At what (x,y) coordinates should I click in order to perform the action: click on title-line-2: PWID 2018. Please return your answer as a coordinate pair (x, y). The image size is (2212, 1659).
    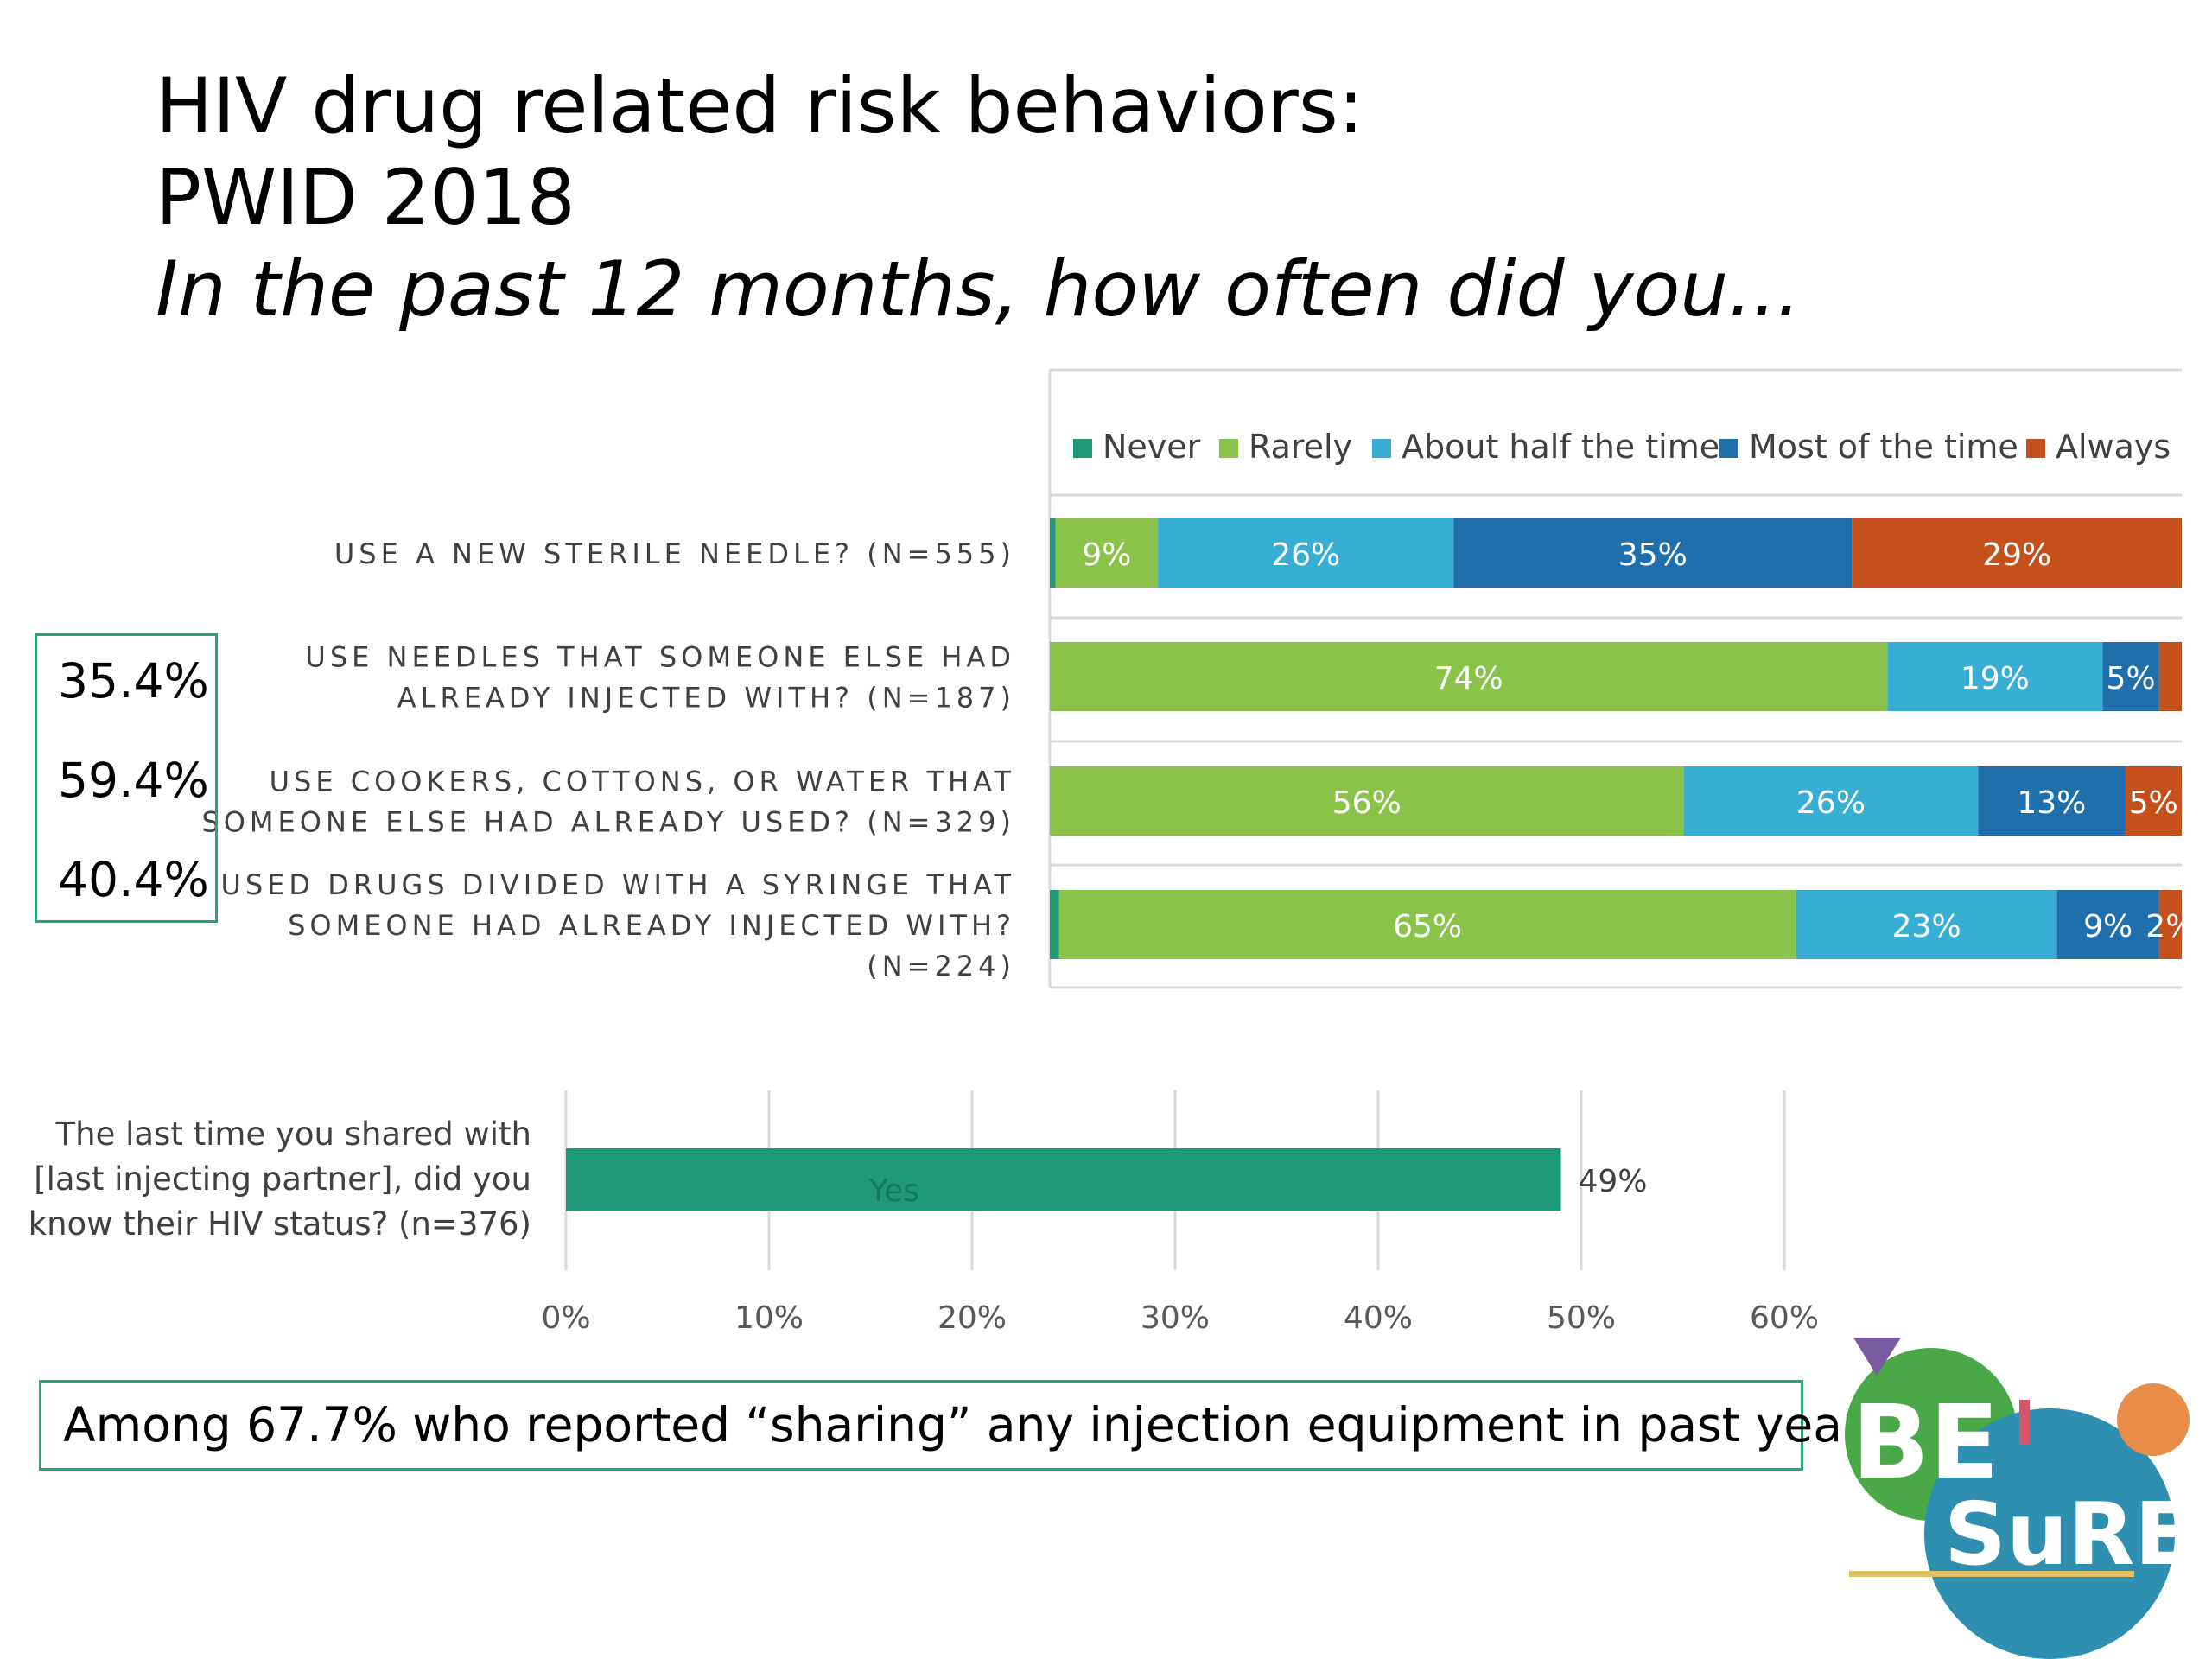
    Looking at the image, I should click on (365, 197).